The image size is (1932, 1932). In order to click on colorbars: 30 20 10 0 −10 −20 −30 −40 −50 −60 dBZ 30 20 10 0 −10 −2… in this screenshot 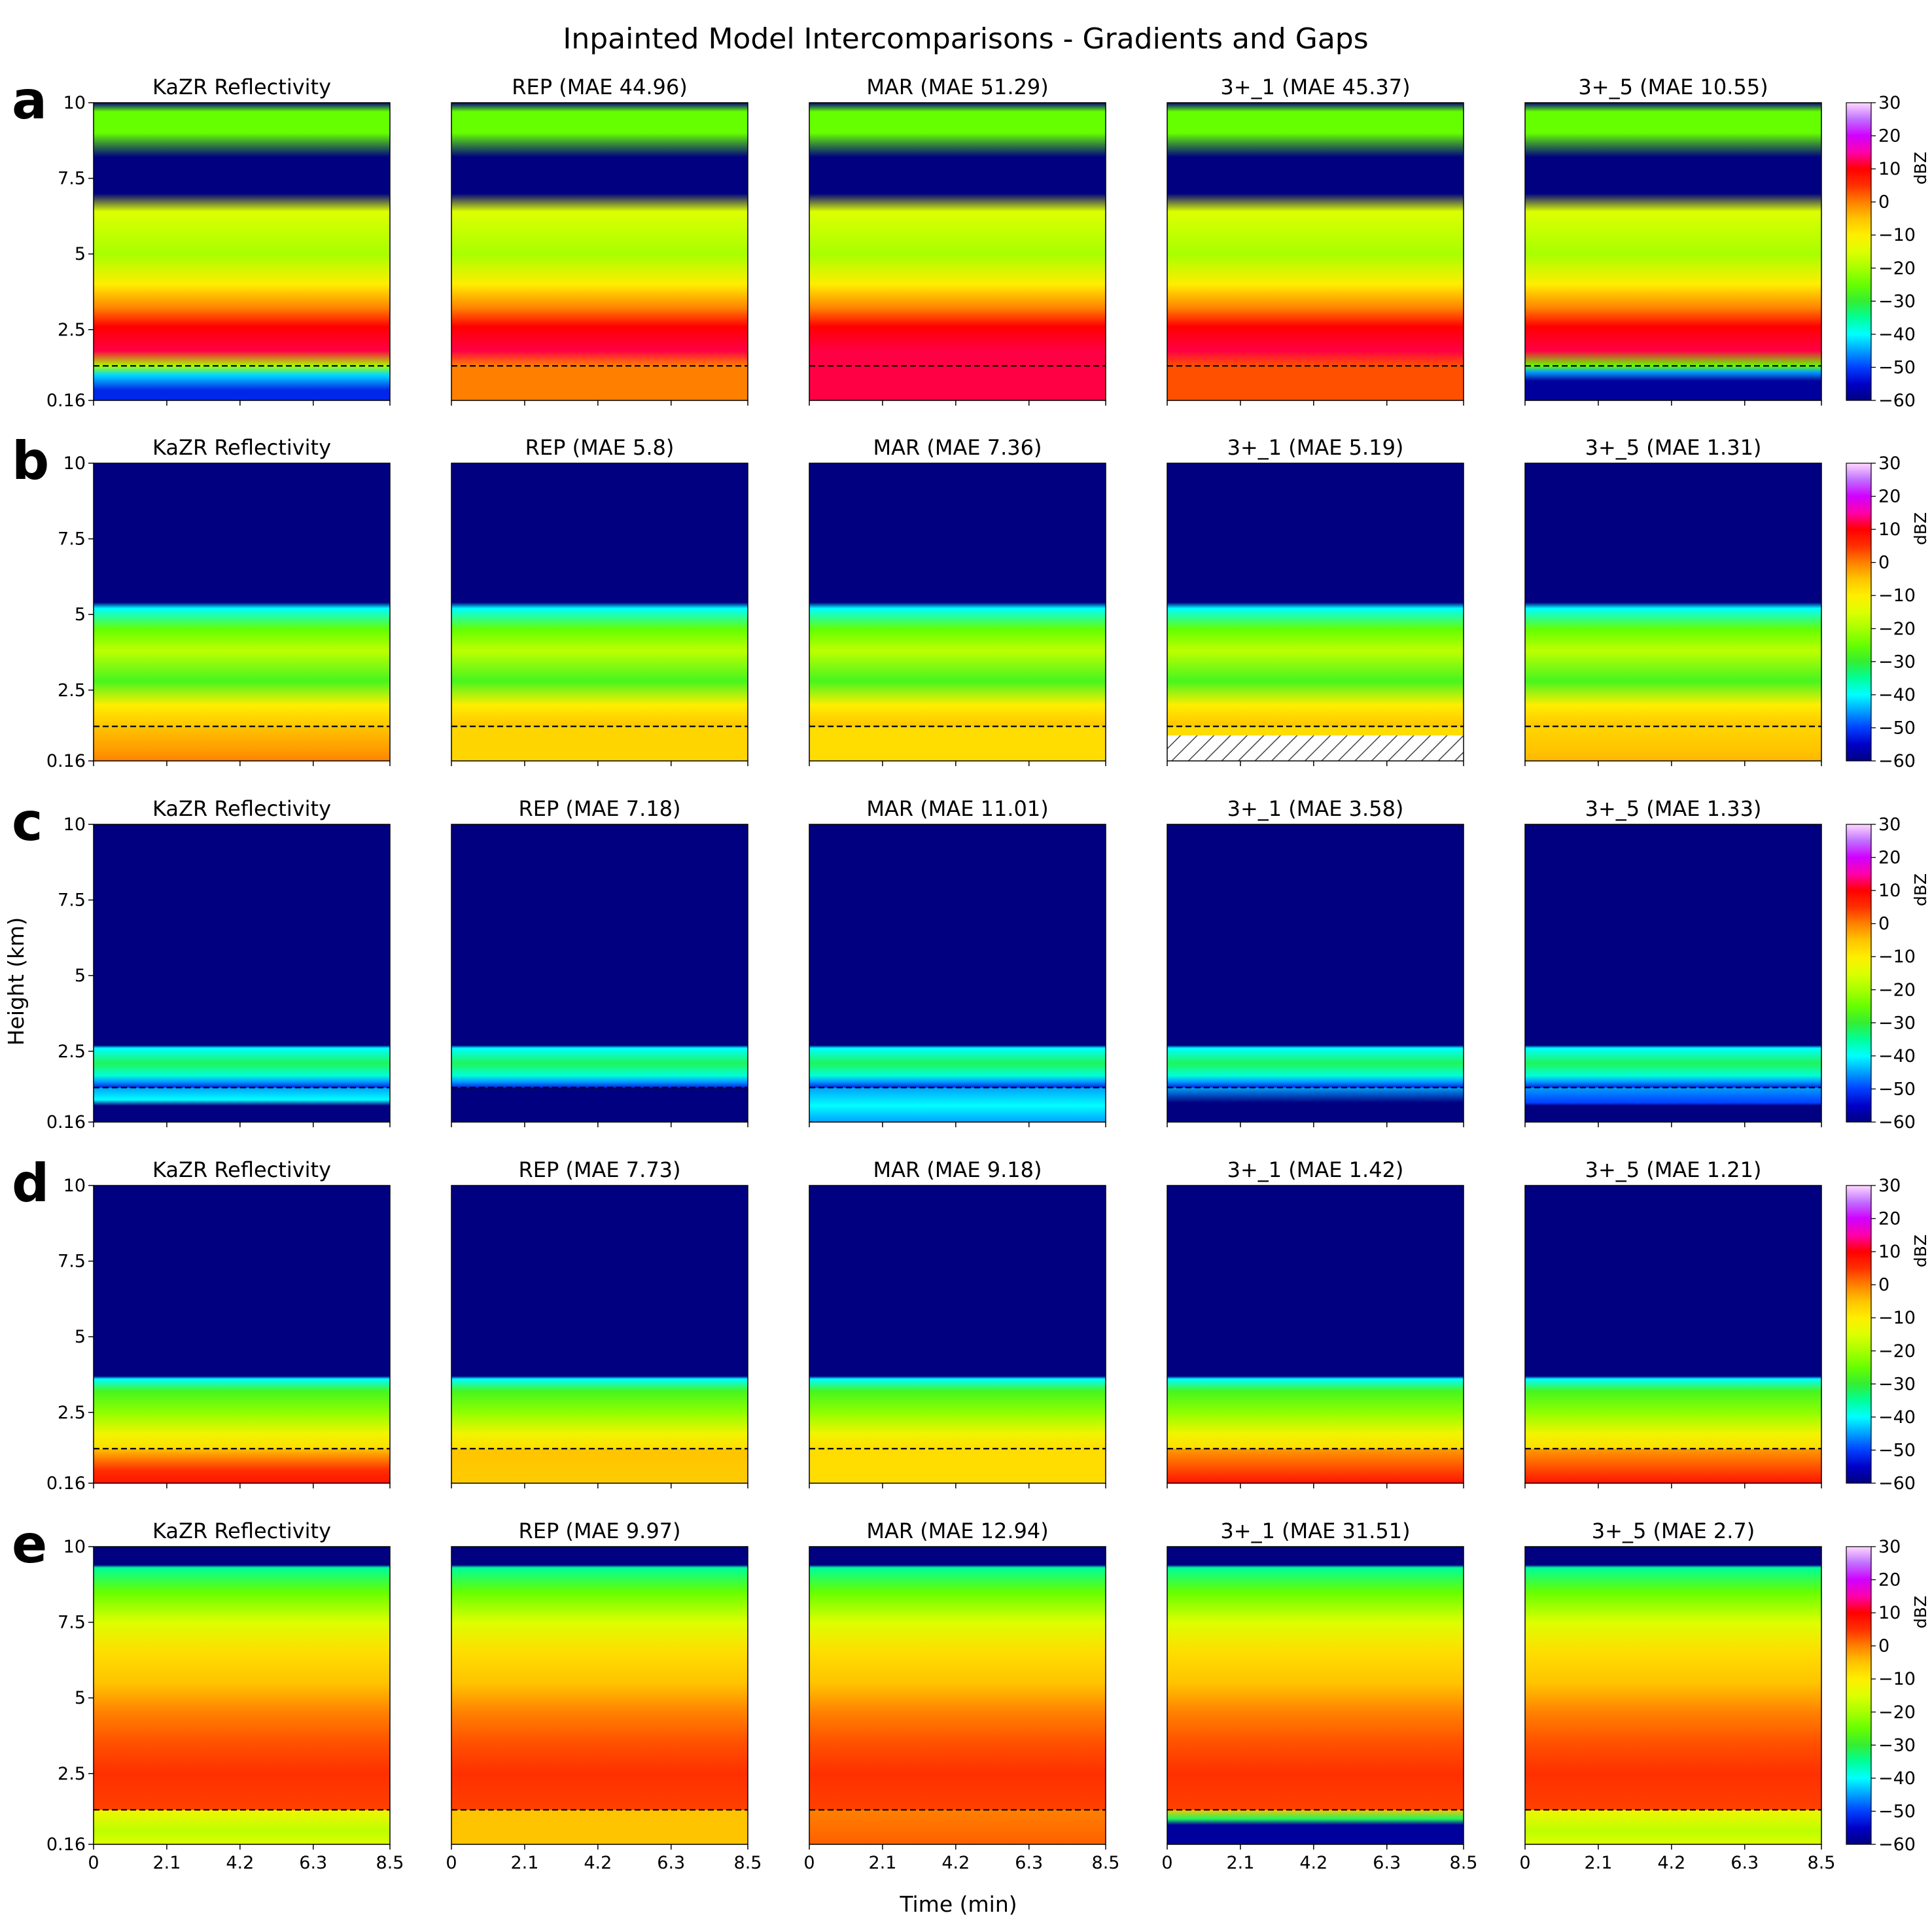, I will do `click(1888, 974)`.